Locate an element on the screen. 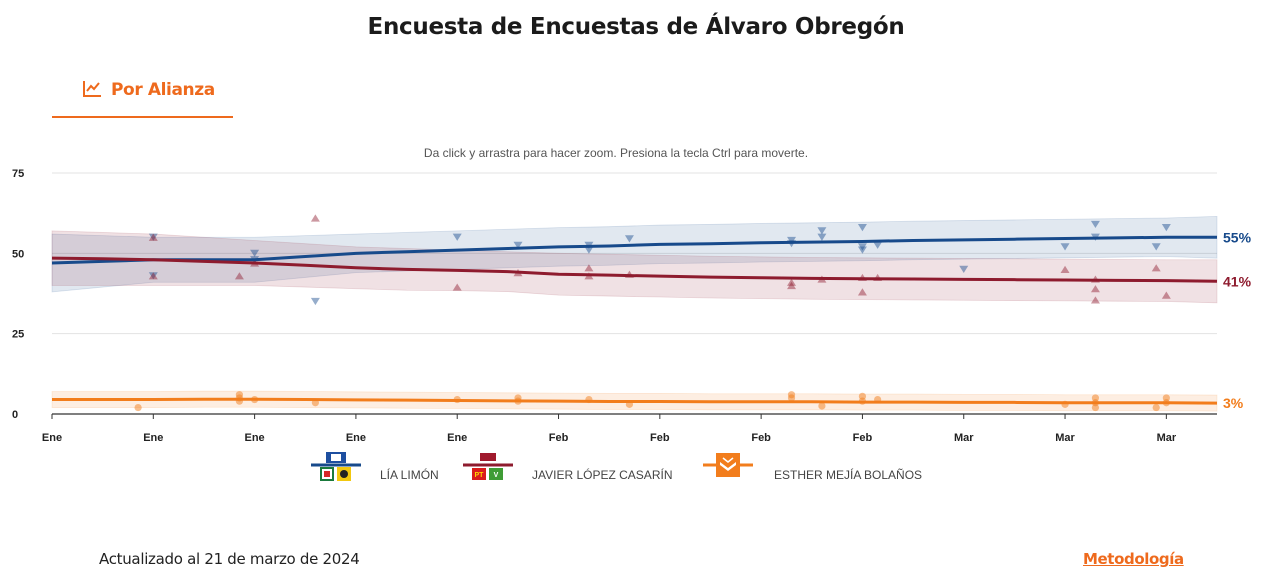 The height and width of the screenshot is (577, 1281). pan-pri-prd-logo-icon is located at coordinates (335, 466).